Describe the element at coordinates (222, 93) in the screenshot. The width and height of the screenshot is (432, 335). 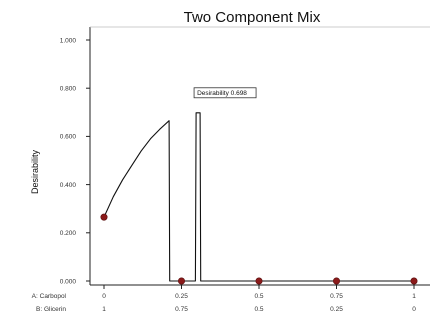
I see `annotation-text: Desirability 0.698` at that location.